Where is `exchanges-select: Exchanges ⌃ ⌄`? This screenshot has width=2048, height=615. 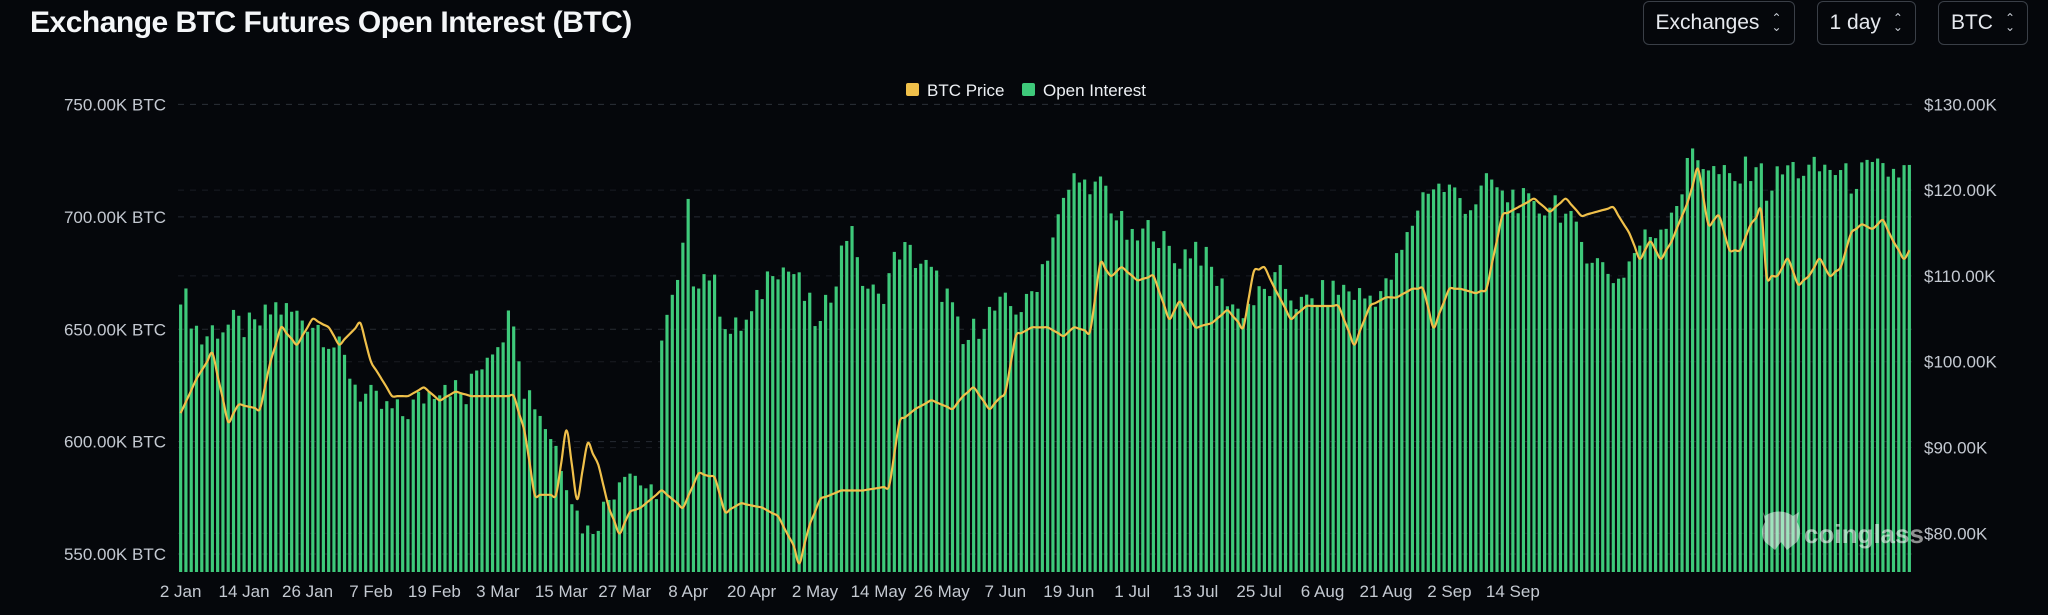 exchanges-select: Exchanges ⌃ ⌄ is located at coordinates (1718, 23).